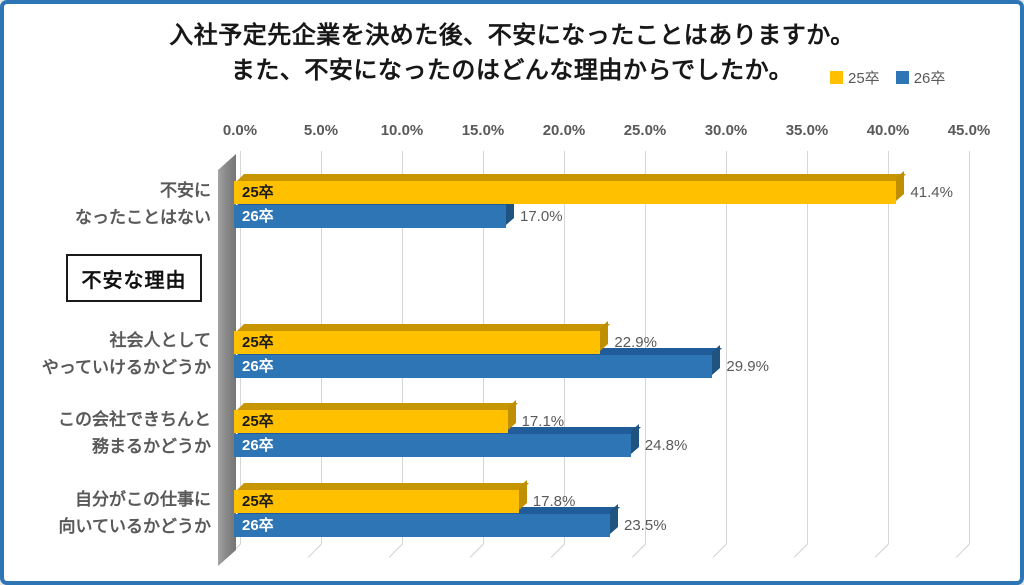 This screenshot has height=585, width=1024. What do you see at coordinates (512, 35) in the screenshot?
I see `chart-title-line1: 入社予定先企業を決めた後、不安になったことはありますか。` at bounding box center [512, 35].